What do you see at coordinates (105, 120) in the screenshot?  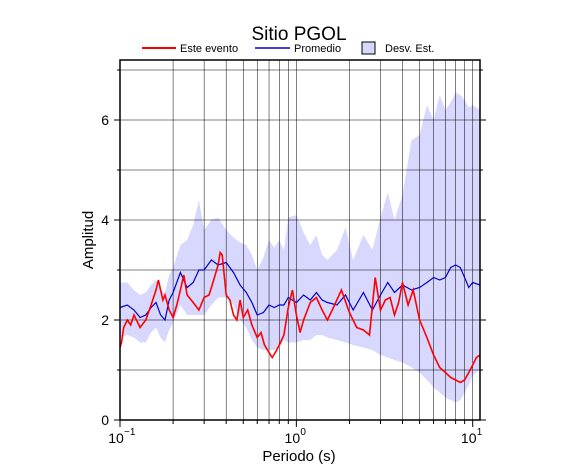 I see `y-tick-label: 6` at bounding box center [105, 120].